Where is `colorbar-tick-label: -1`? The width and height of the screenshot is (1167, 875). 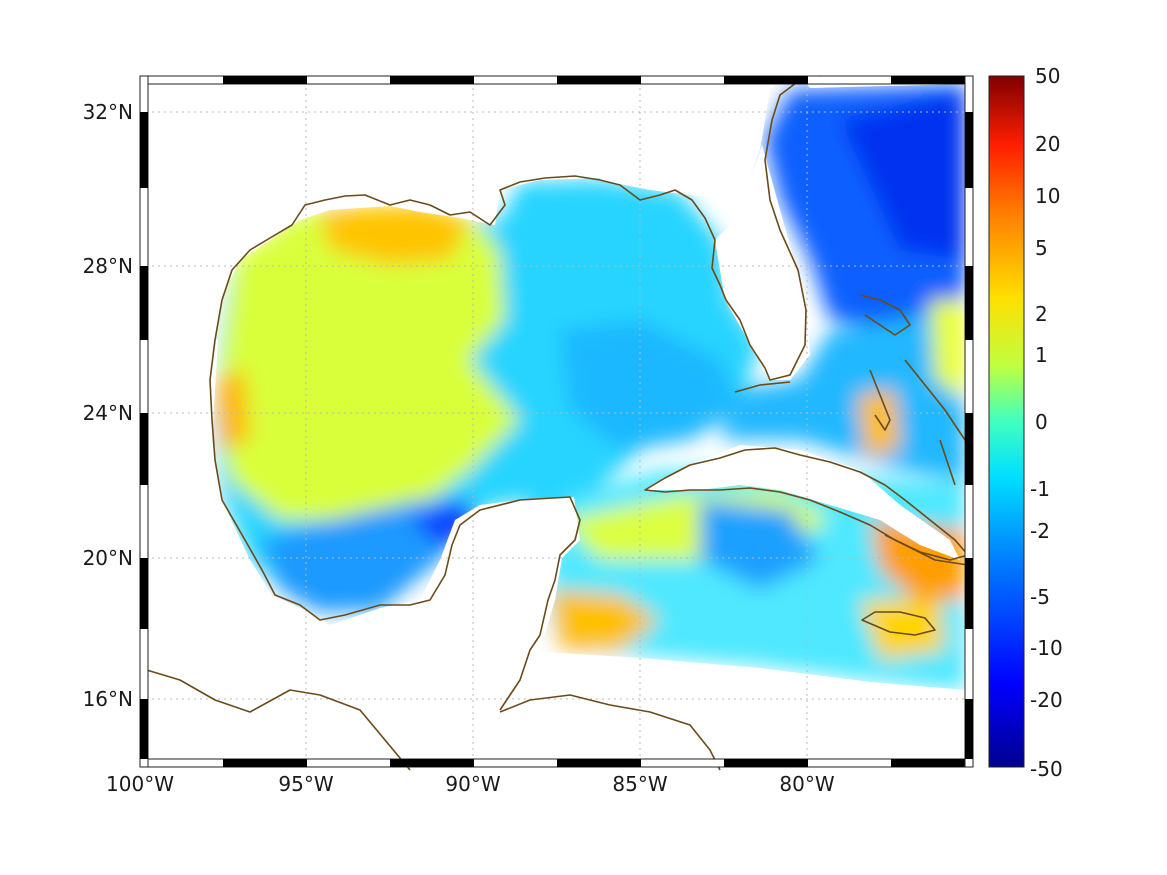 colorbar-tick-label: -1 is located at coordinates (1040, 489).